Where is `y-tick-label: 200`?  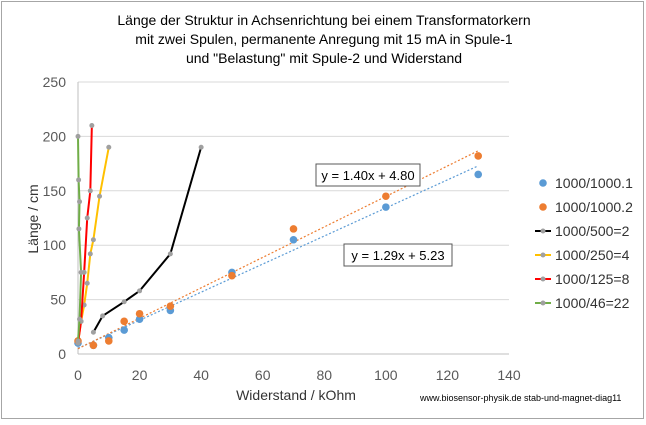 y-tick-label: 200 is located at coordinates (55, 136).